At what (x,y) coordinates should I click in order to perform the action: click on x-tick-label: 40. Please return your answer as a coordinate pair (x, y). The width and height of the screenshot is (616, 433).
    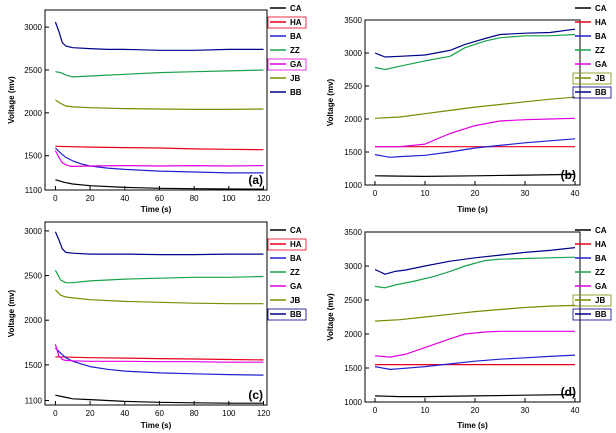
    Looking at the image, I should click on (575, 193).